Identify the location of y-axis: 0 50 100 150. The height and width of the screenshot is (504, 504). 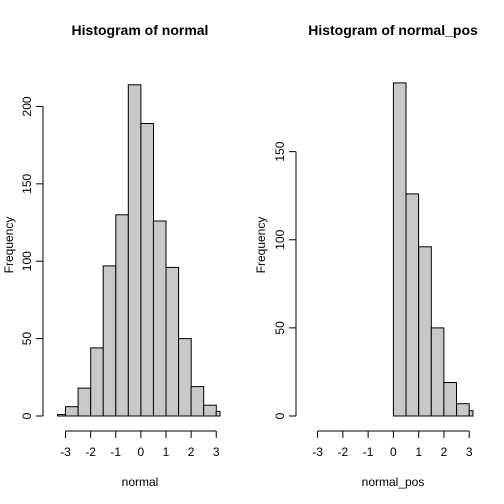
(285, 280).